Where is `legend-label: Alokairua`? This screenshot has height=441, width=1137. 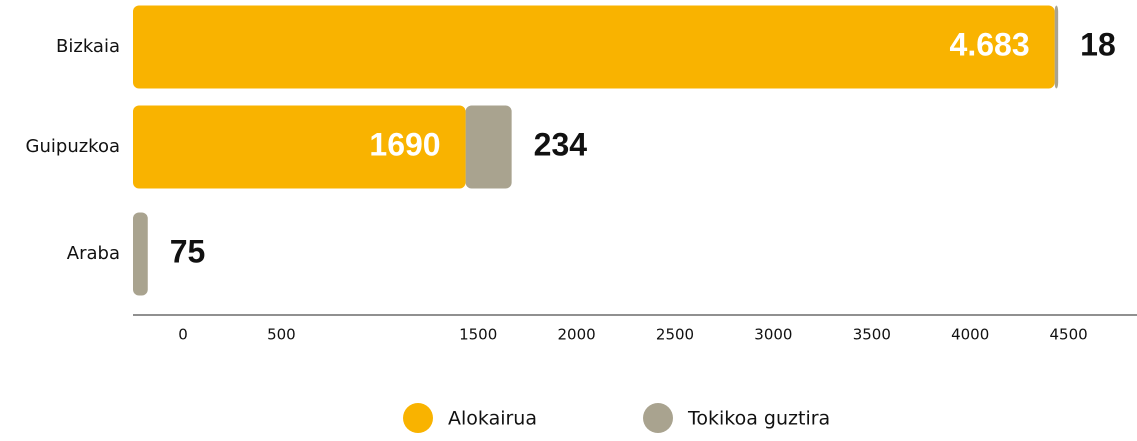 legend-label: Alokairua is located at coordinates (492, 419).